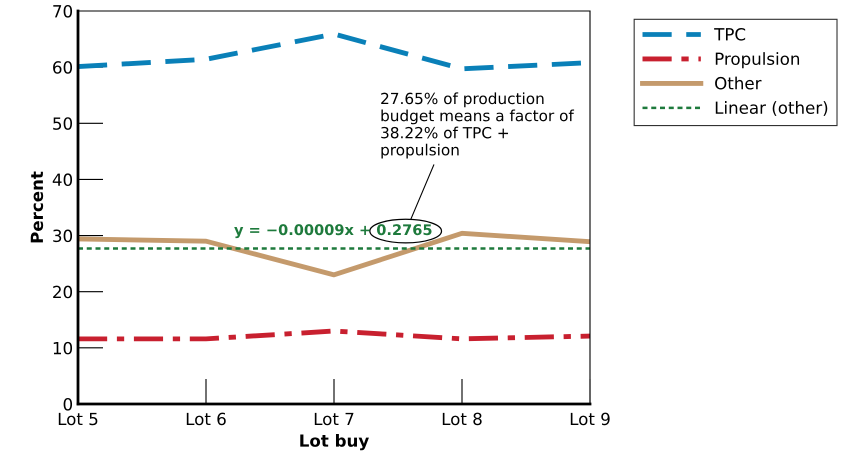  Describe the element at coordinates (477, 125) in the screenshot. I see `annotation: 27.65% of production budget means a factor of 38.22% of TPC + propulsion` at that location.